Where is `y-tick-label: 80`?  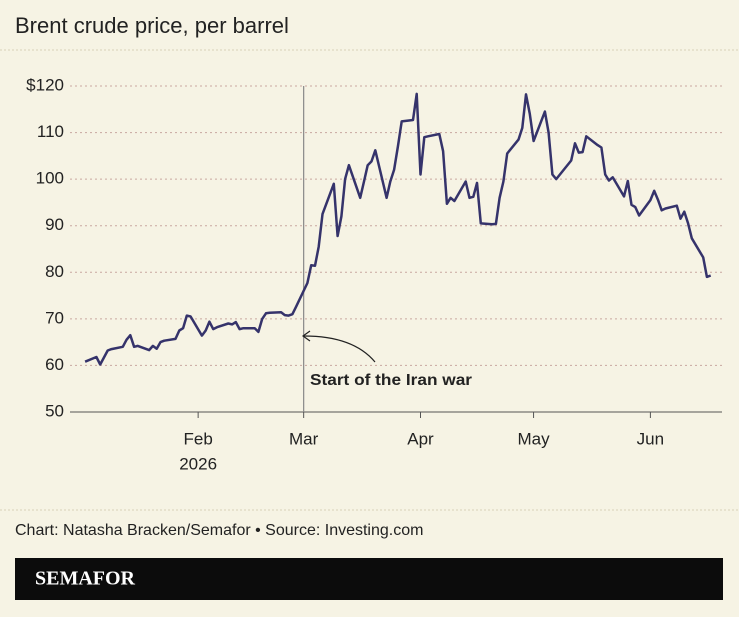
y-tick-label: 80 is located at coordinates (54, 271).